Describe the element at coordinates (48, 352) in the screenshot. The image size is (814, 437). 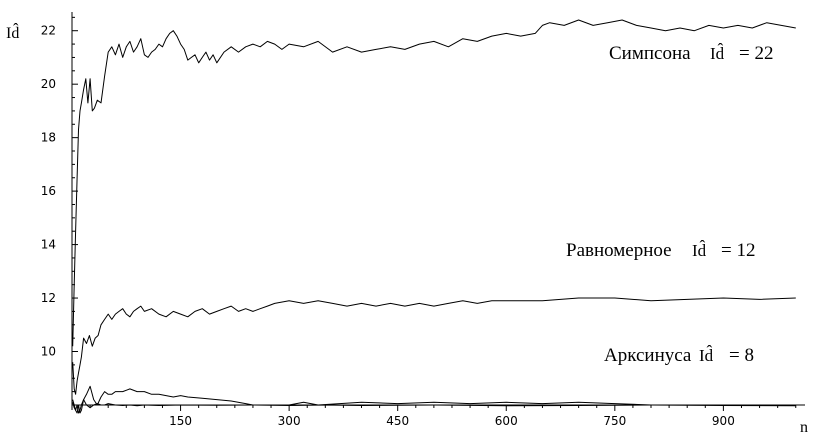
I see `y-tick-label: 10` at that location.